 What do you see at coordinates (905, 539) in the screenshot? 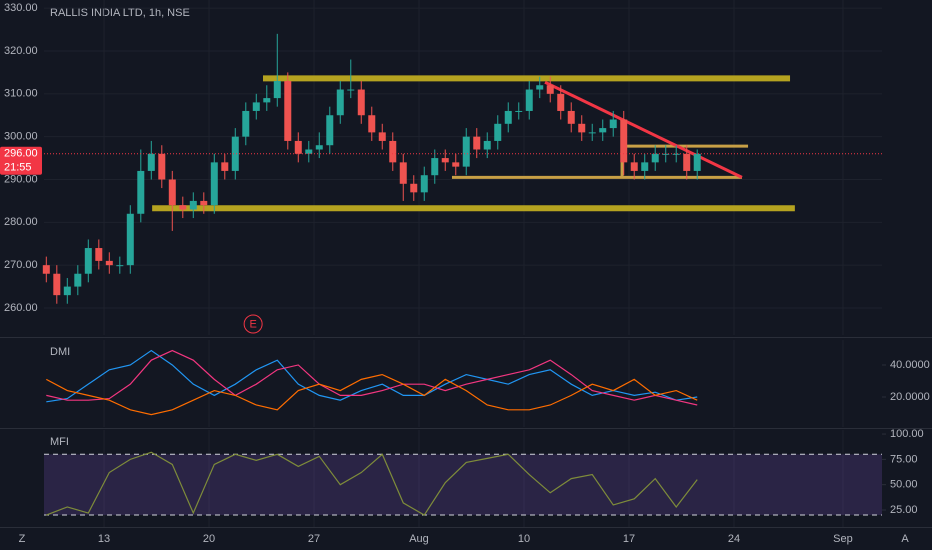
I see `toolbar-button: A` at bounding box center [905, 539].